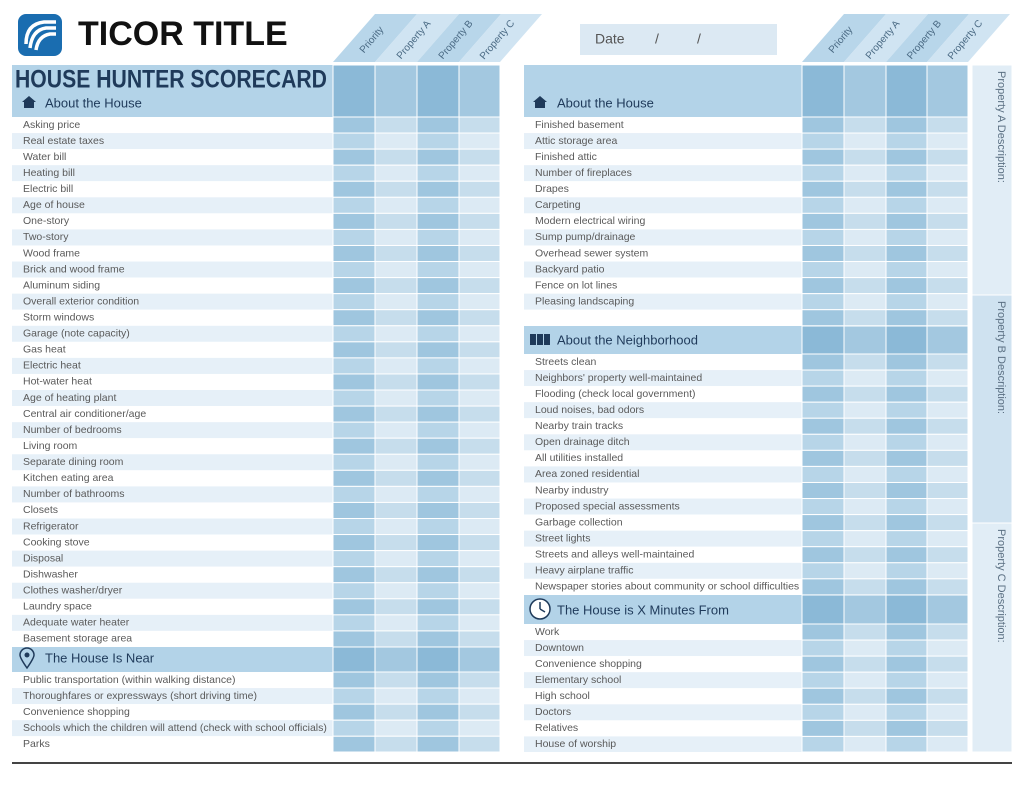 This screenshot has width=1024, height=796. What do you see at coordinates (69, 398) in the screenshot?
I see `row-label: Age of heating plant` at bounding box center [69, 398].